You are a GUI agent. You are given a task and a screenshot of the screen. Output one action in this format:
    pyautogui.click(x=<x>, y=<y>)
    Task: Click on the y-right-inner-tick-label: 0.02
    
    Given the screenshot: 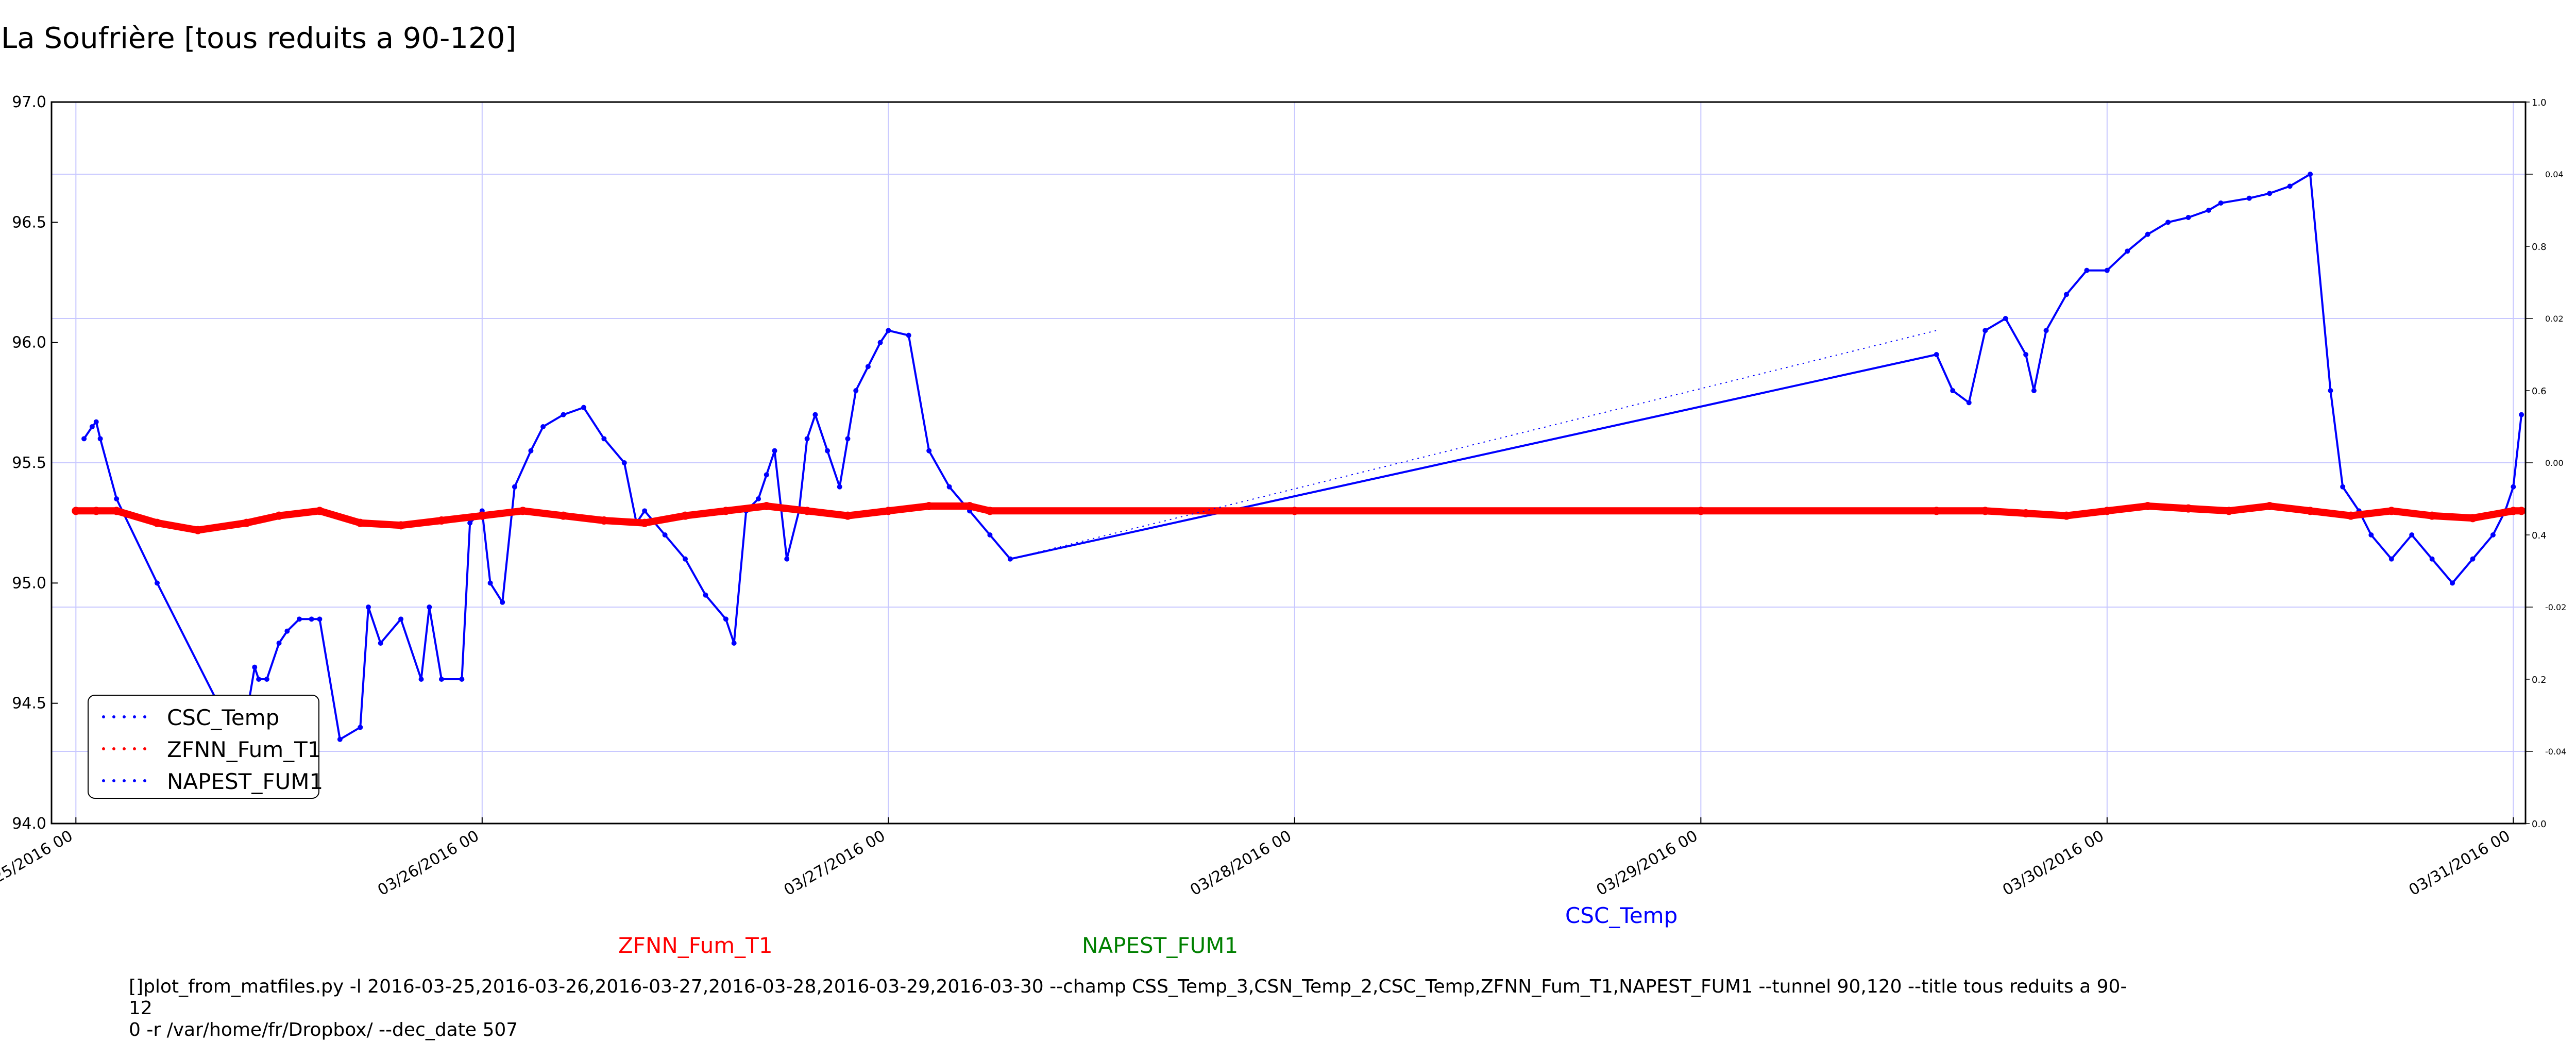 What is the action you would take?
    pyautogui.click(x=2555, y=319)
    